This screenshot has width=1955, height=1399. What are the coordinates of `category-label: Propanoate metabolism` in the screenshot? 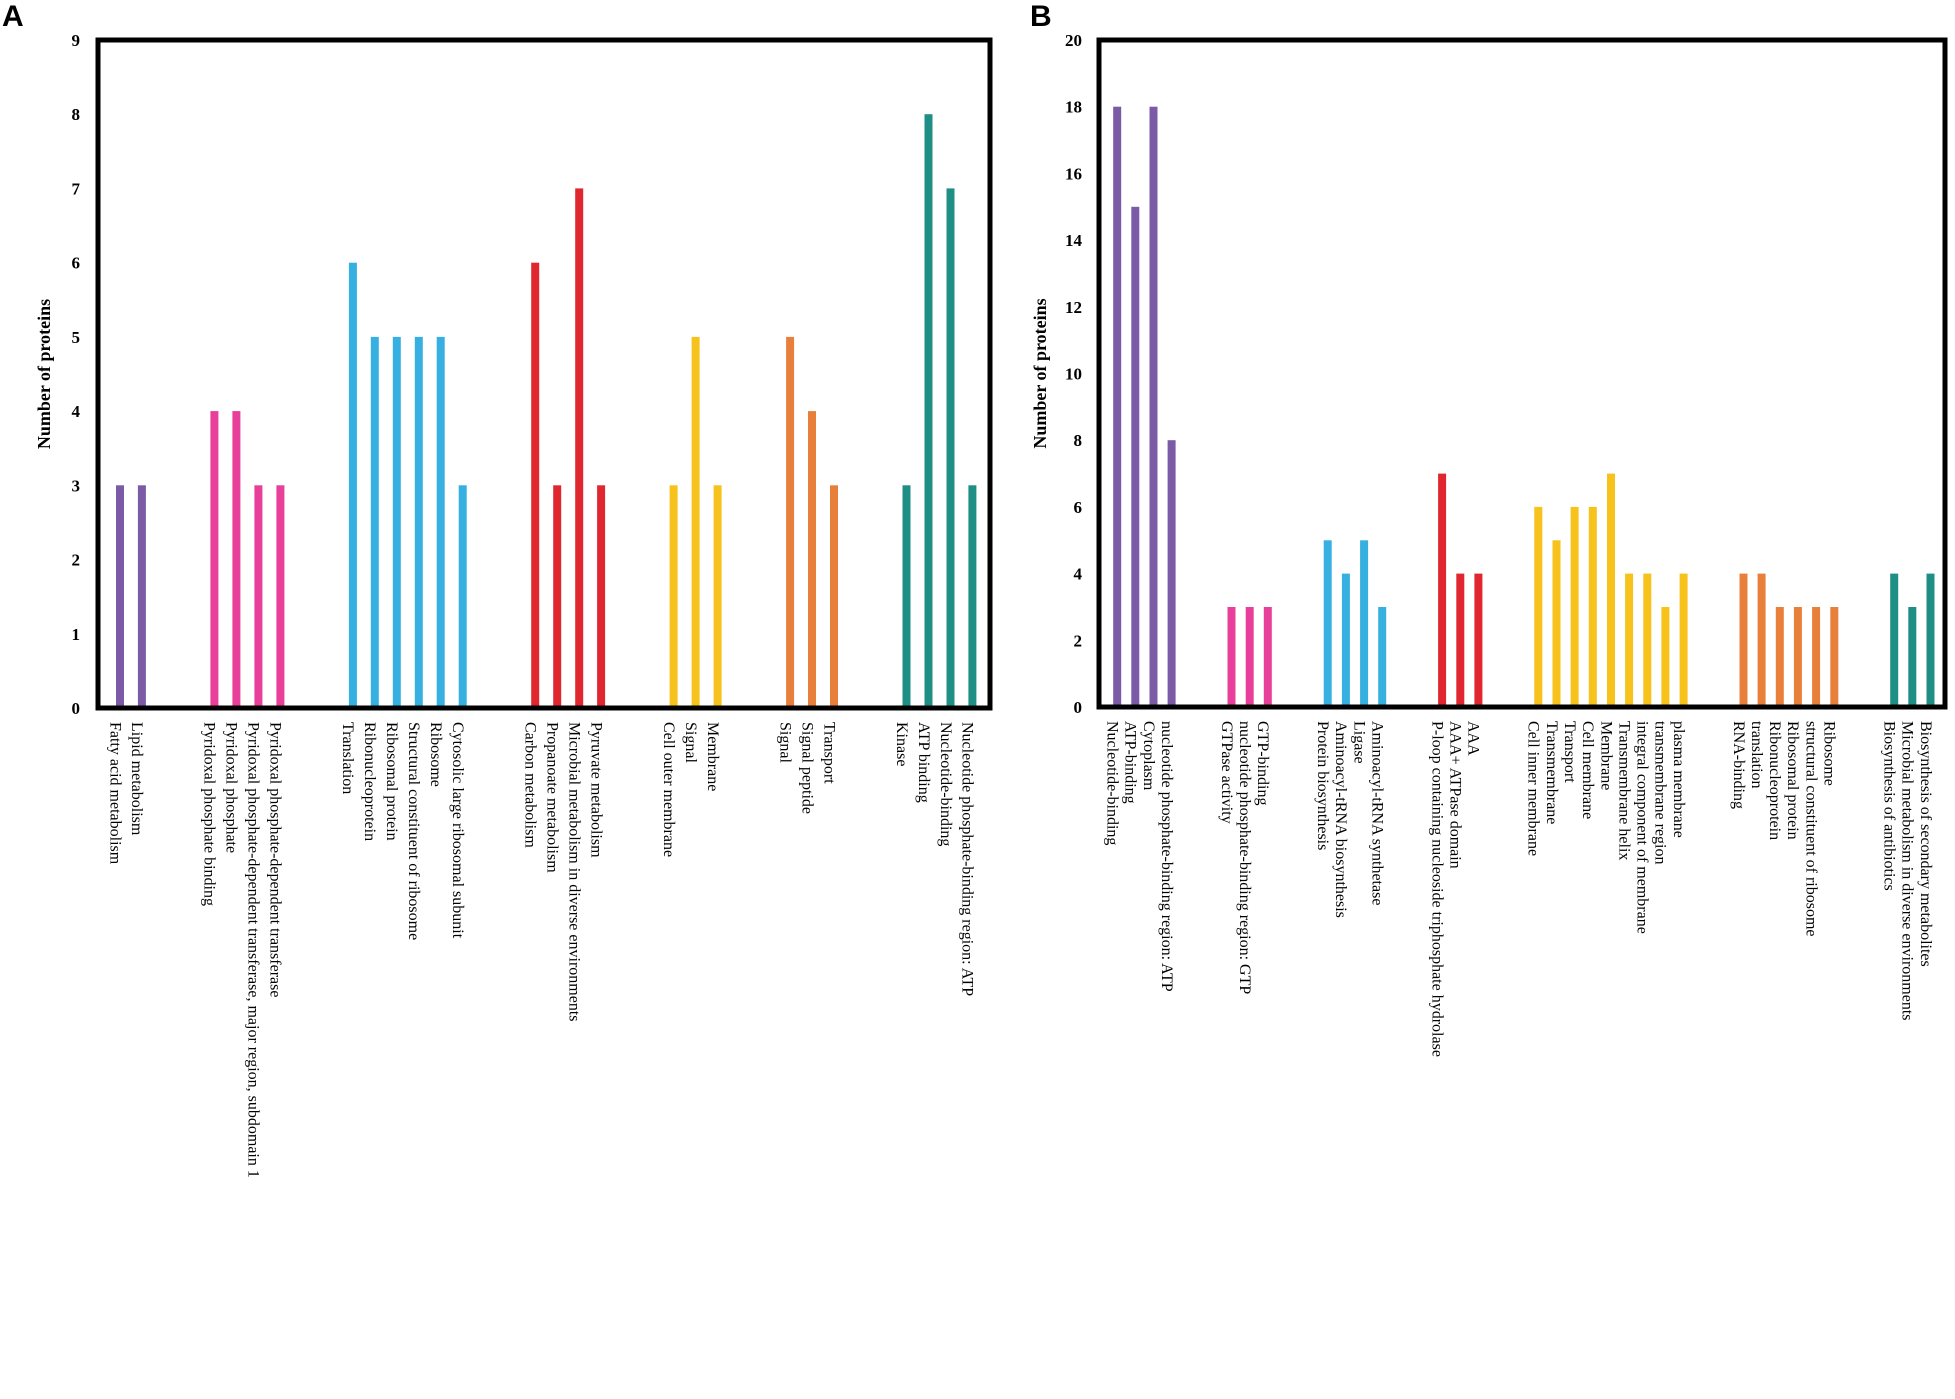 It's located at (552, 797).